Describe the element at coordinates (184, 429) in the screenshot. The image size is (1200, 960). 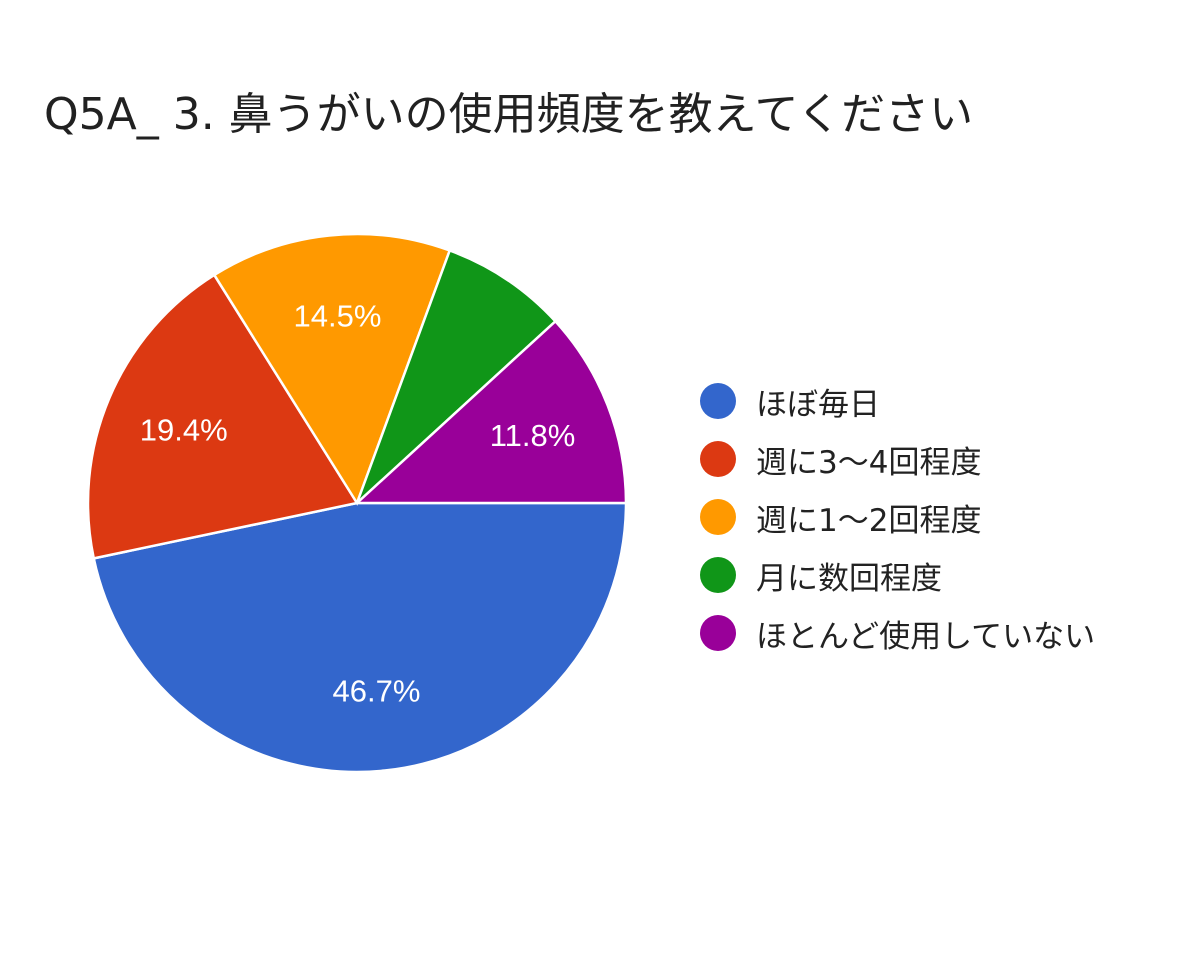
I see `data-label: 19.4%` at that location.